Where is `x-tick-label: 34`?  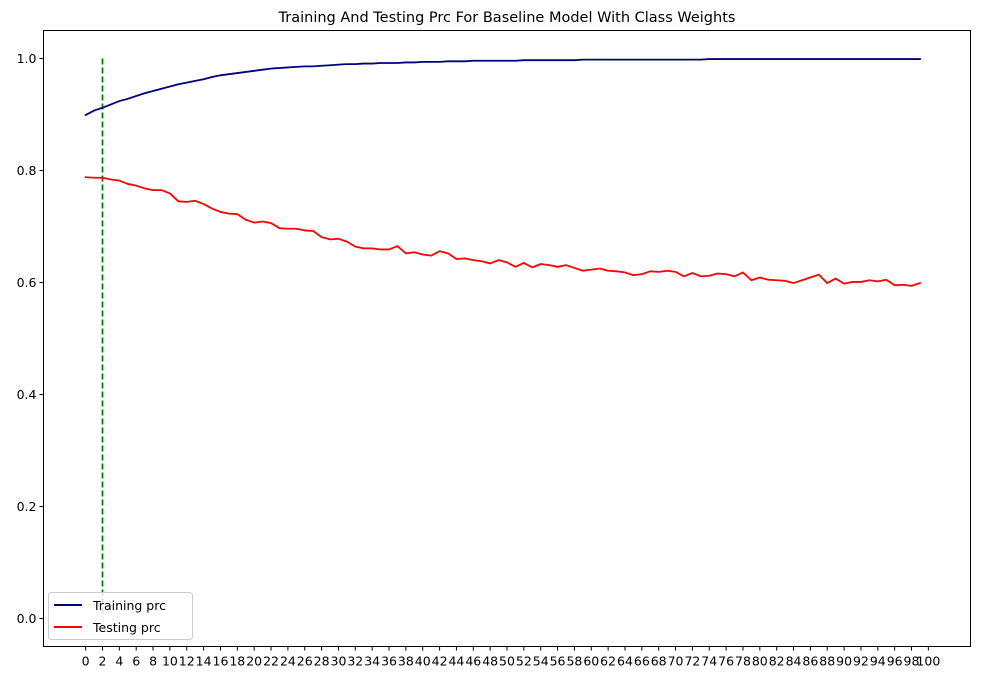
x-tick-label: 34 is located at coordinates (372, 661).